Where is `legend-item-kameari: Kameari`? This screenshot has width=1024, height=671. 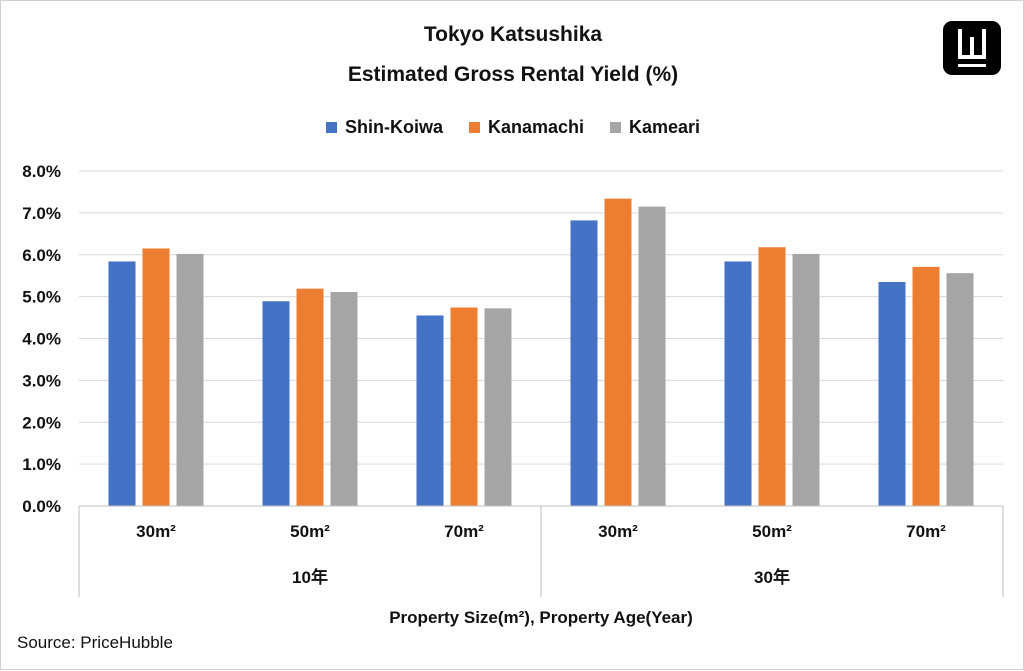
legend-item-kameari: Kameari is located at coordinates (655, 127).